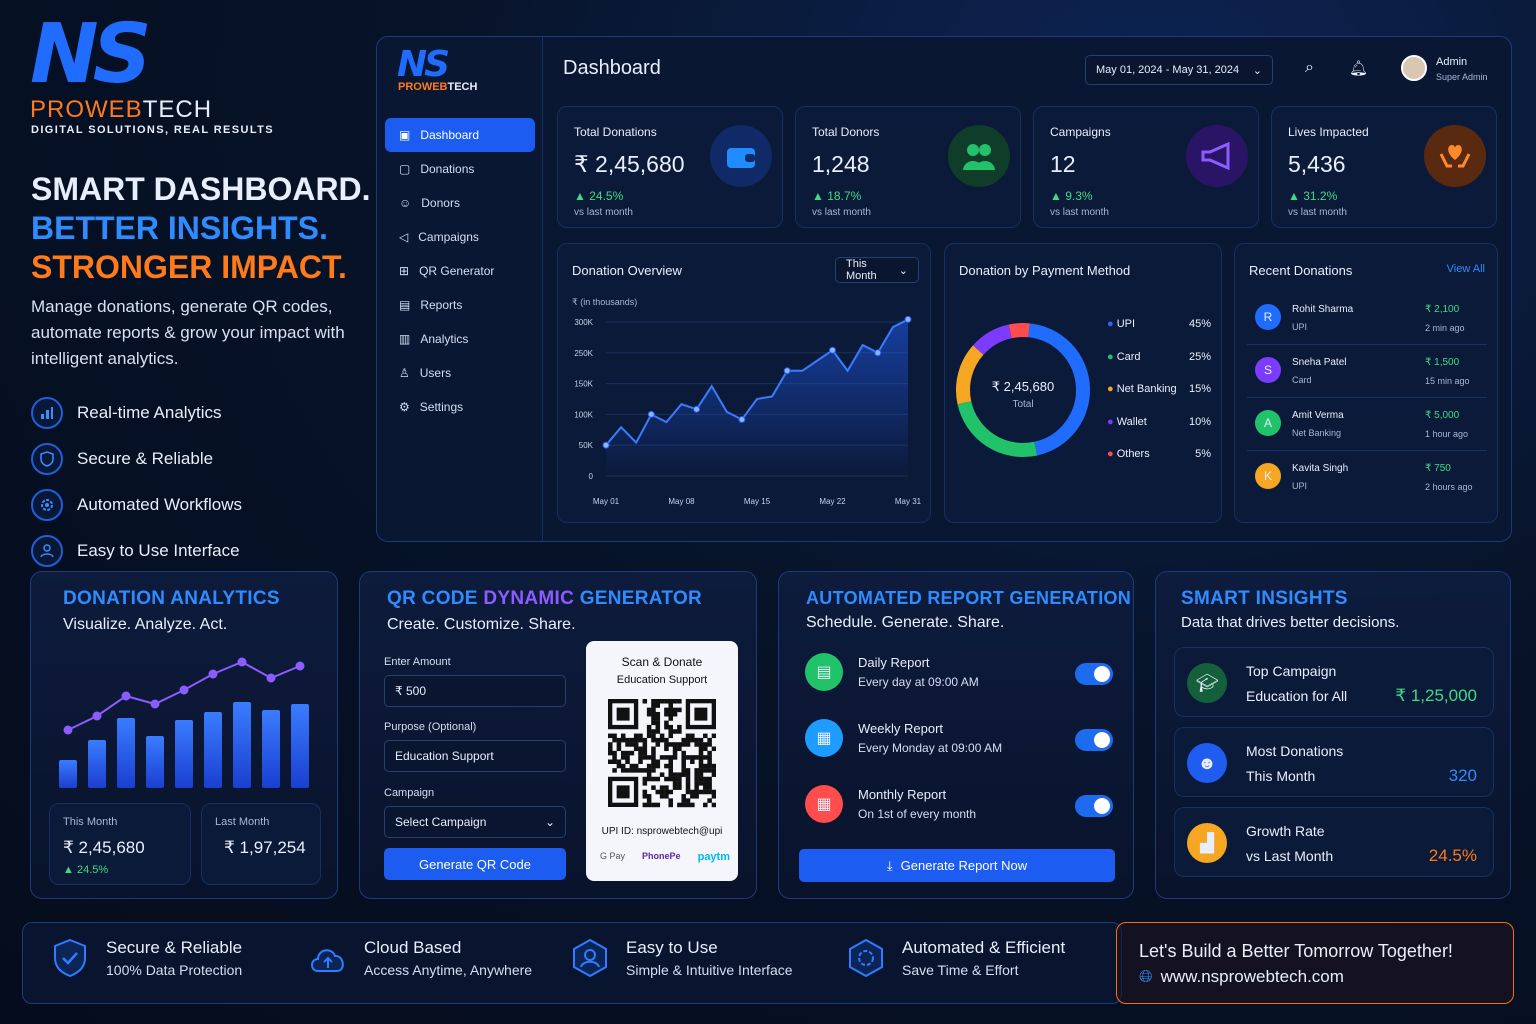 The width and height of the screenshot is (1536, 1024). I want to click on donors-icon: ☺, so click(405, 203).